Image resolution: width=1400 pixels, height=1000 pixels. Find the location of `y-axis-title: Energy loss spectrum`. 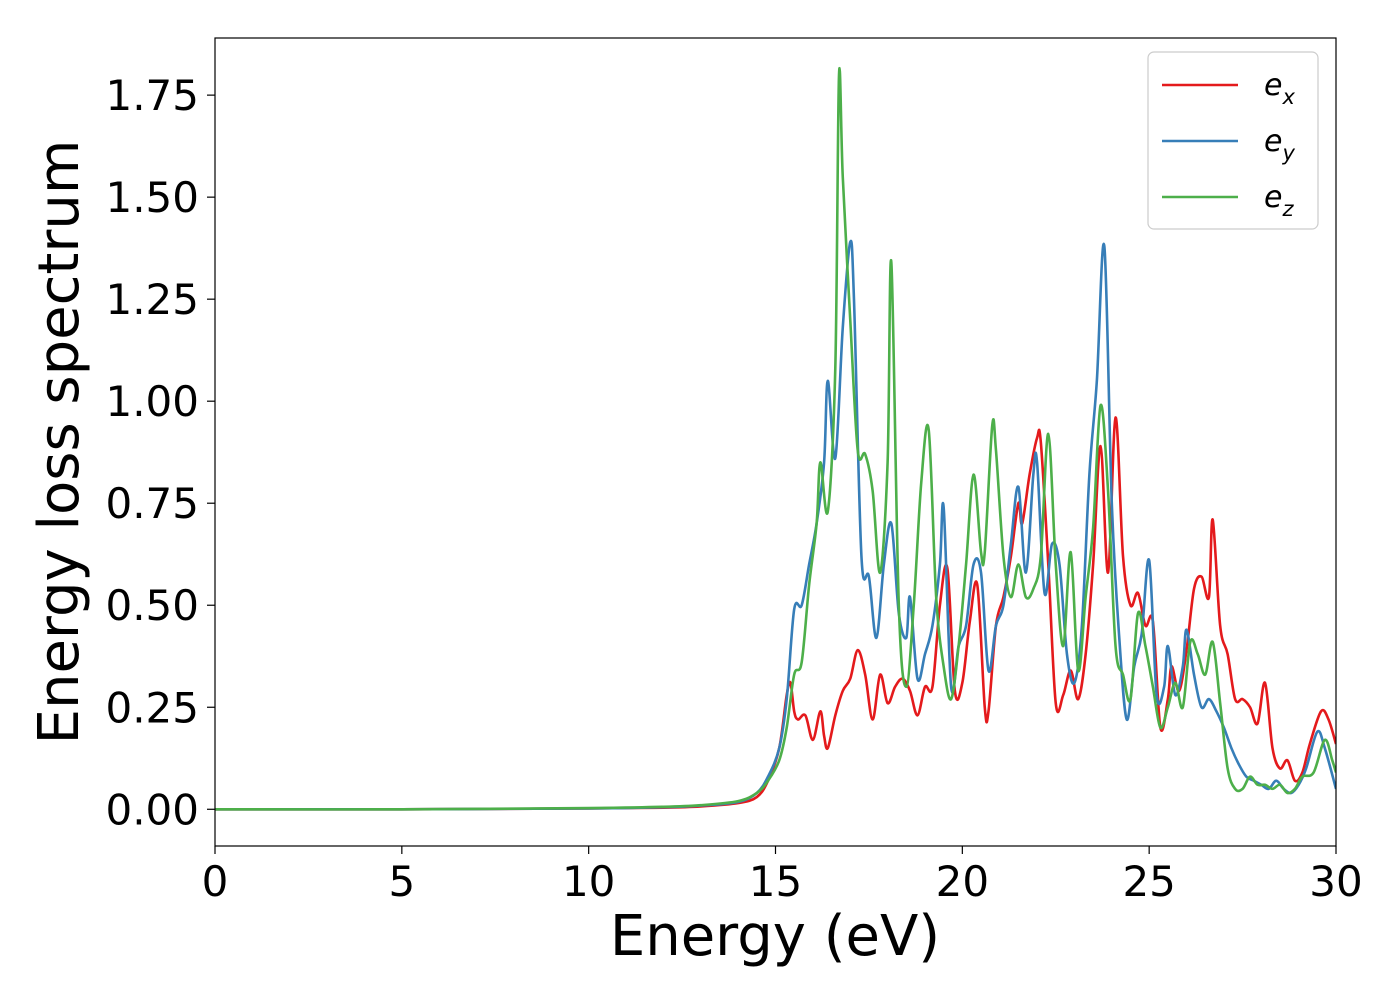

y-axis-title: Energy loss spectrum is located at coordinates (59, 442).